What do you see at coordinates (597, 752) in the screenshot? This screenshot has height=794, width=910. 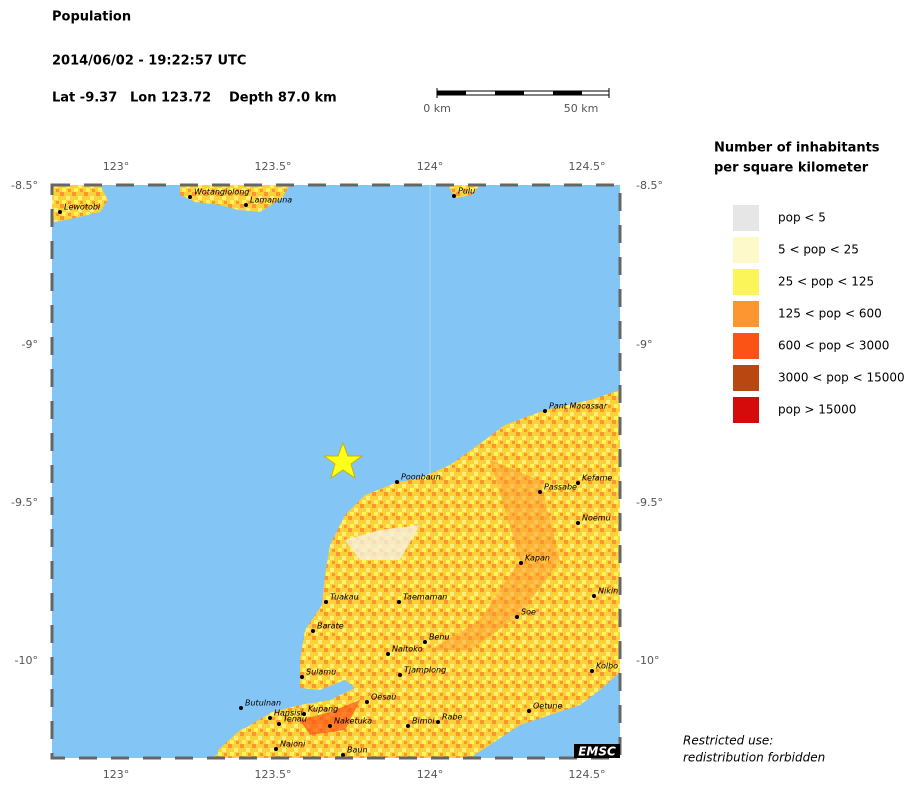 I see `credit: EMSC` at bounding box center [597, 752].